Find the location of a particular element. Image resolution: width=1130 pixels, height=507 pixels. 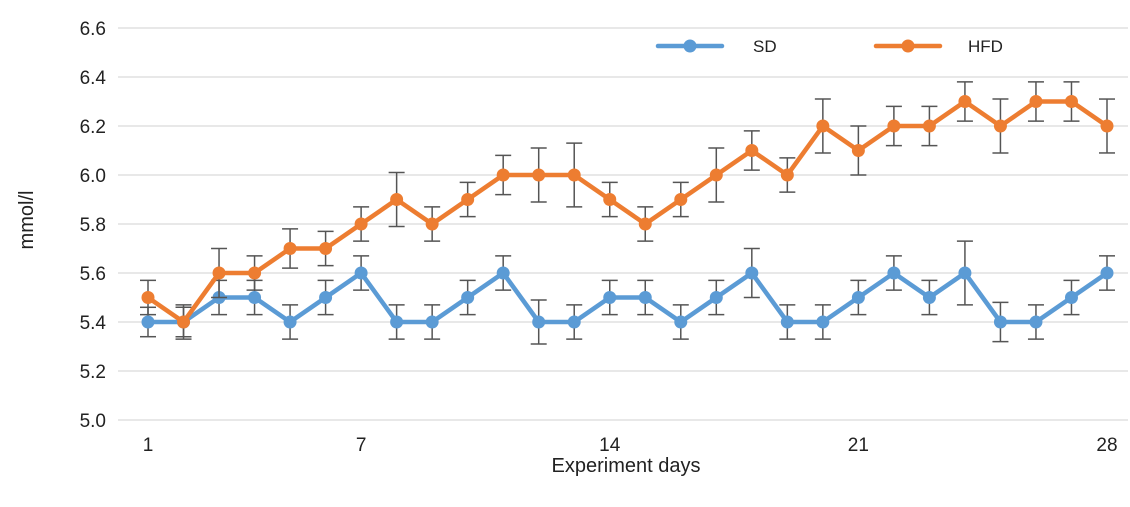

y-tick-label: 6.4 is located at coordinates (93, 78).